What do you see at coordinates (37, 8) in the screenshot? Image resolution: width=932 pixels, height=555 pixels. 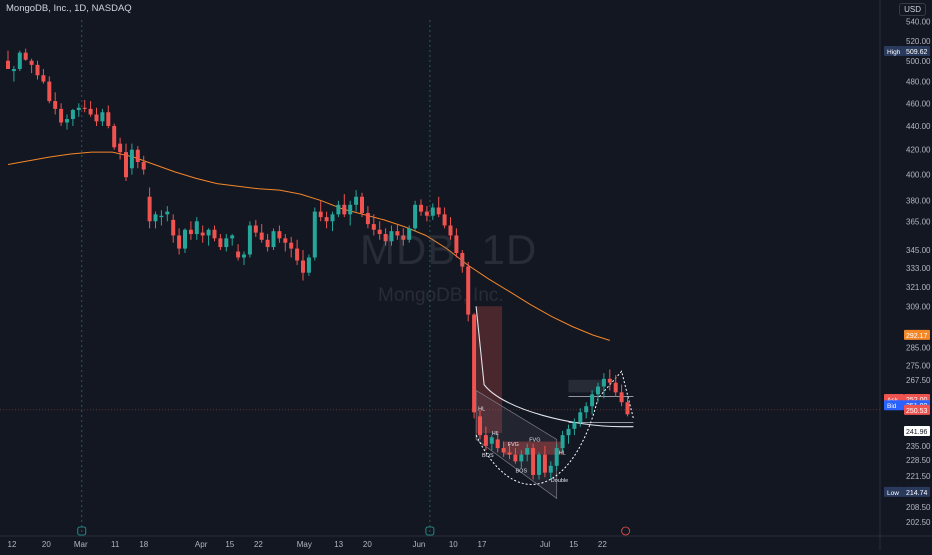 I see `symbol-name: MongoDB, Inc.` at bounding box center [37, 8].